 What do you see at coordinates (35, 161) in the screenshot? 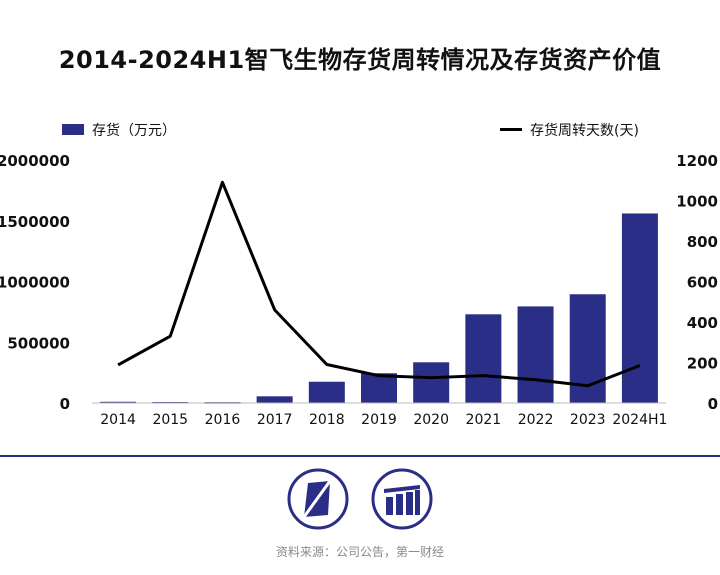
I see `left-tick-label: 2000000` at bounding box center [35, 161].